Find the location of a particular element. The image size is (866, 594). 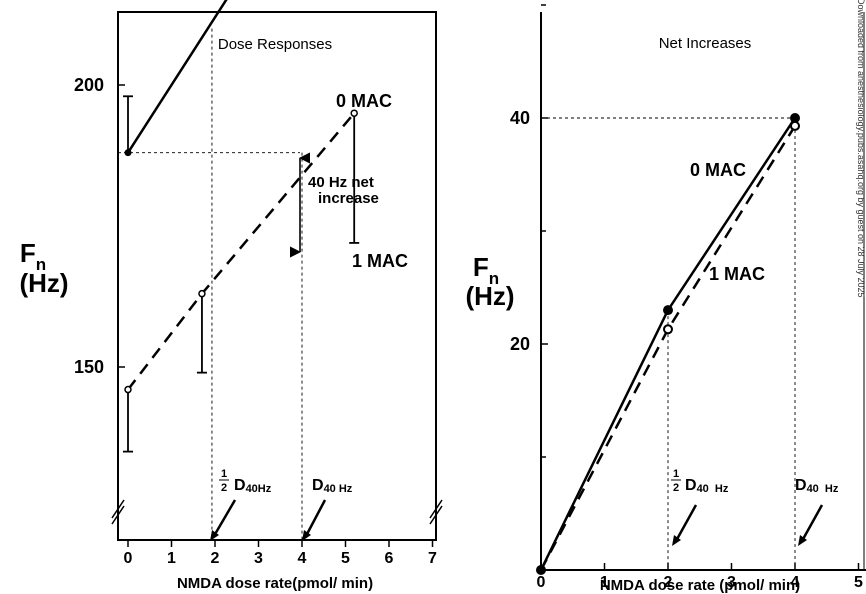

right-label-0mac: 0 MAC is located at coordinates (718, 170).